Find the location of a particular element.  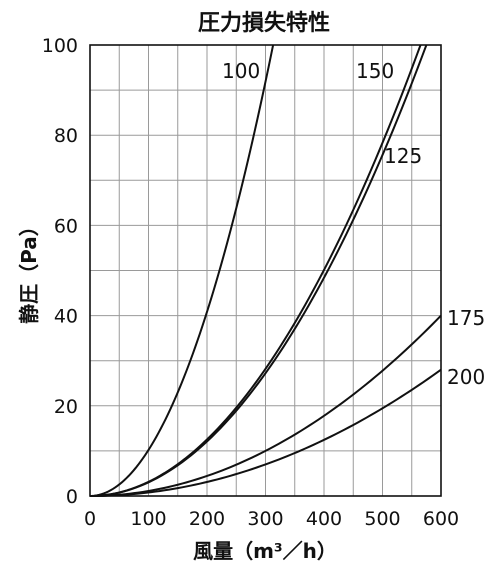

y-tick-label: 20 is located at coordinates (66, 407).